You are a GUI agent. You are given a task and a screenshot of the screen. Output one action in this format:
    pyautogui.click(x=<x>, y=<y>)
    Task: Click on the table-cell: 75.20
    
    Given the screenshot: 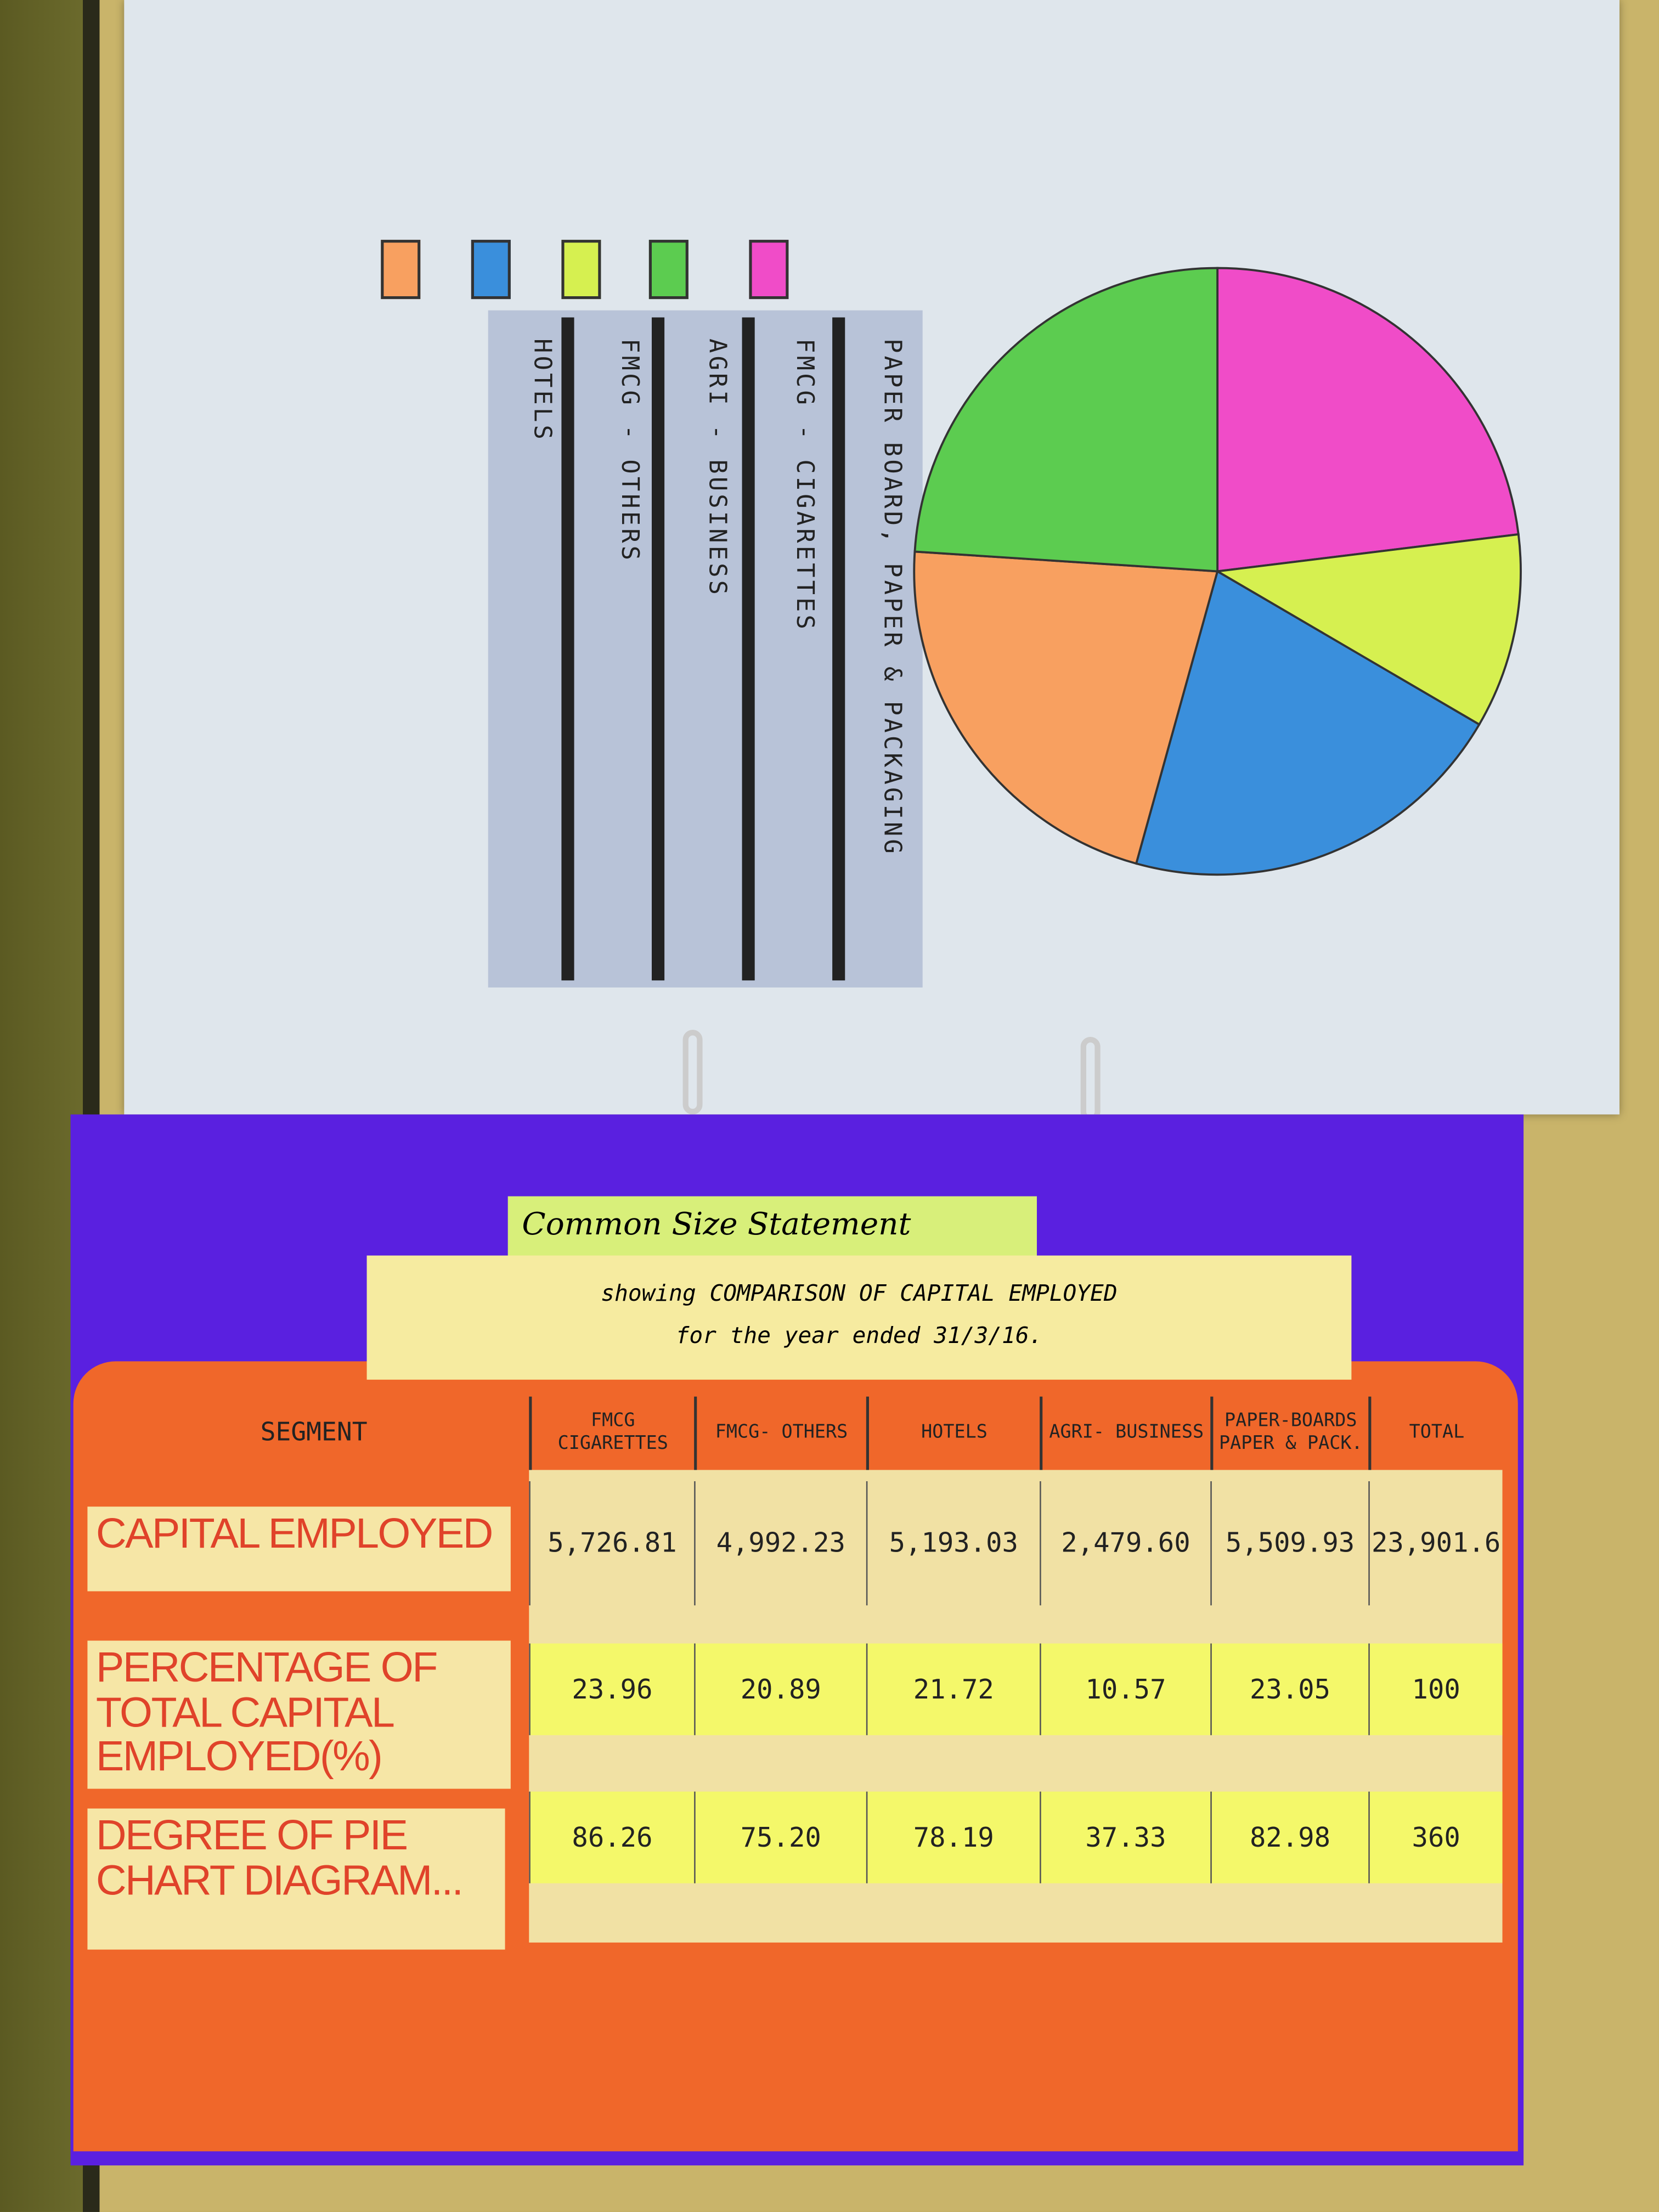 What is the action you would take?
    pyautogui.click(x=780, y=1837)
    